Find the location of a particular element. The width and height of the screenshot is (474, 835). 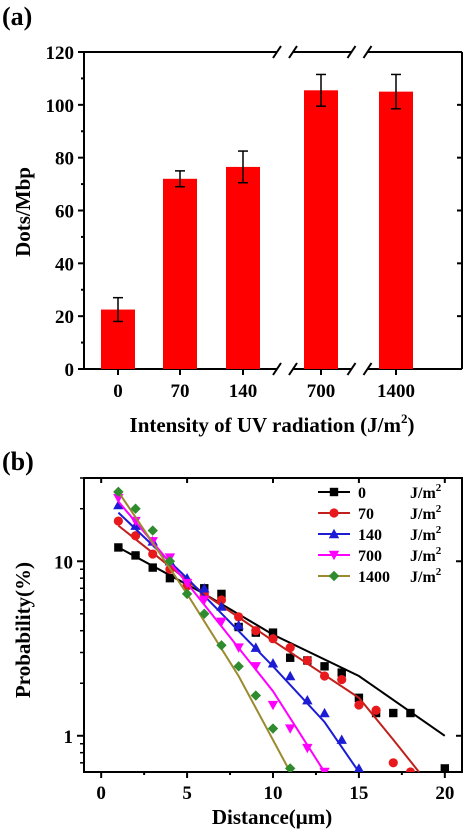

legend-label-70: 70 is located at coordinates (366, 514).